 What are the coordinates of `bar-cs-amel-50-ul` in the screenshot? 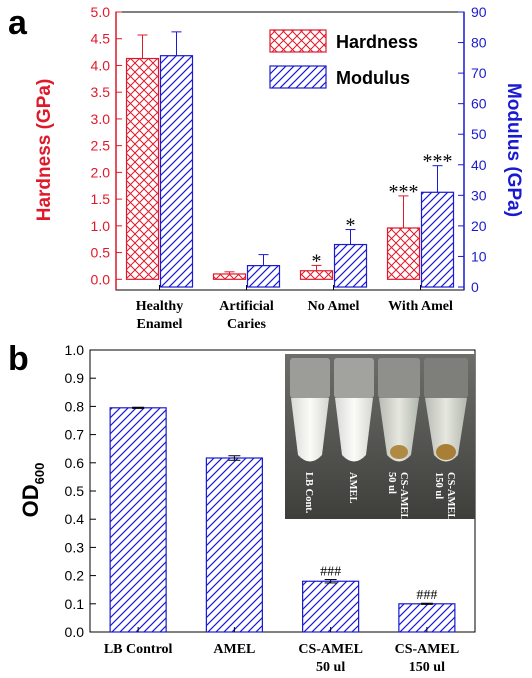 It's located at (331, 606).